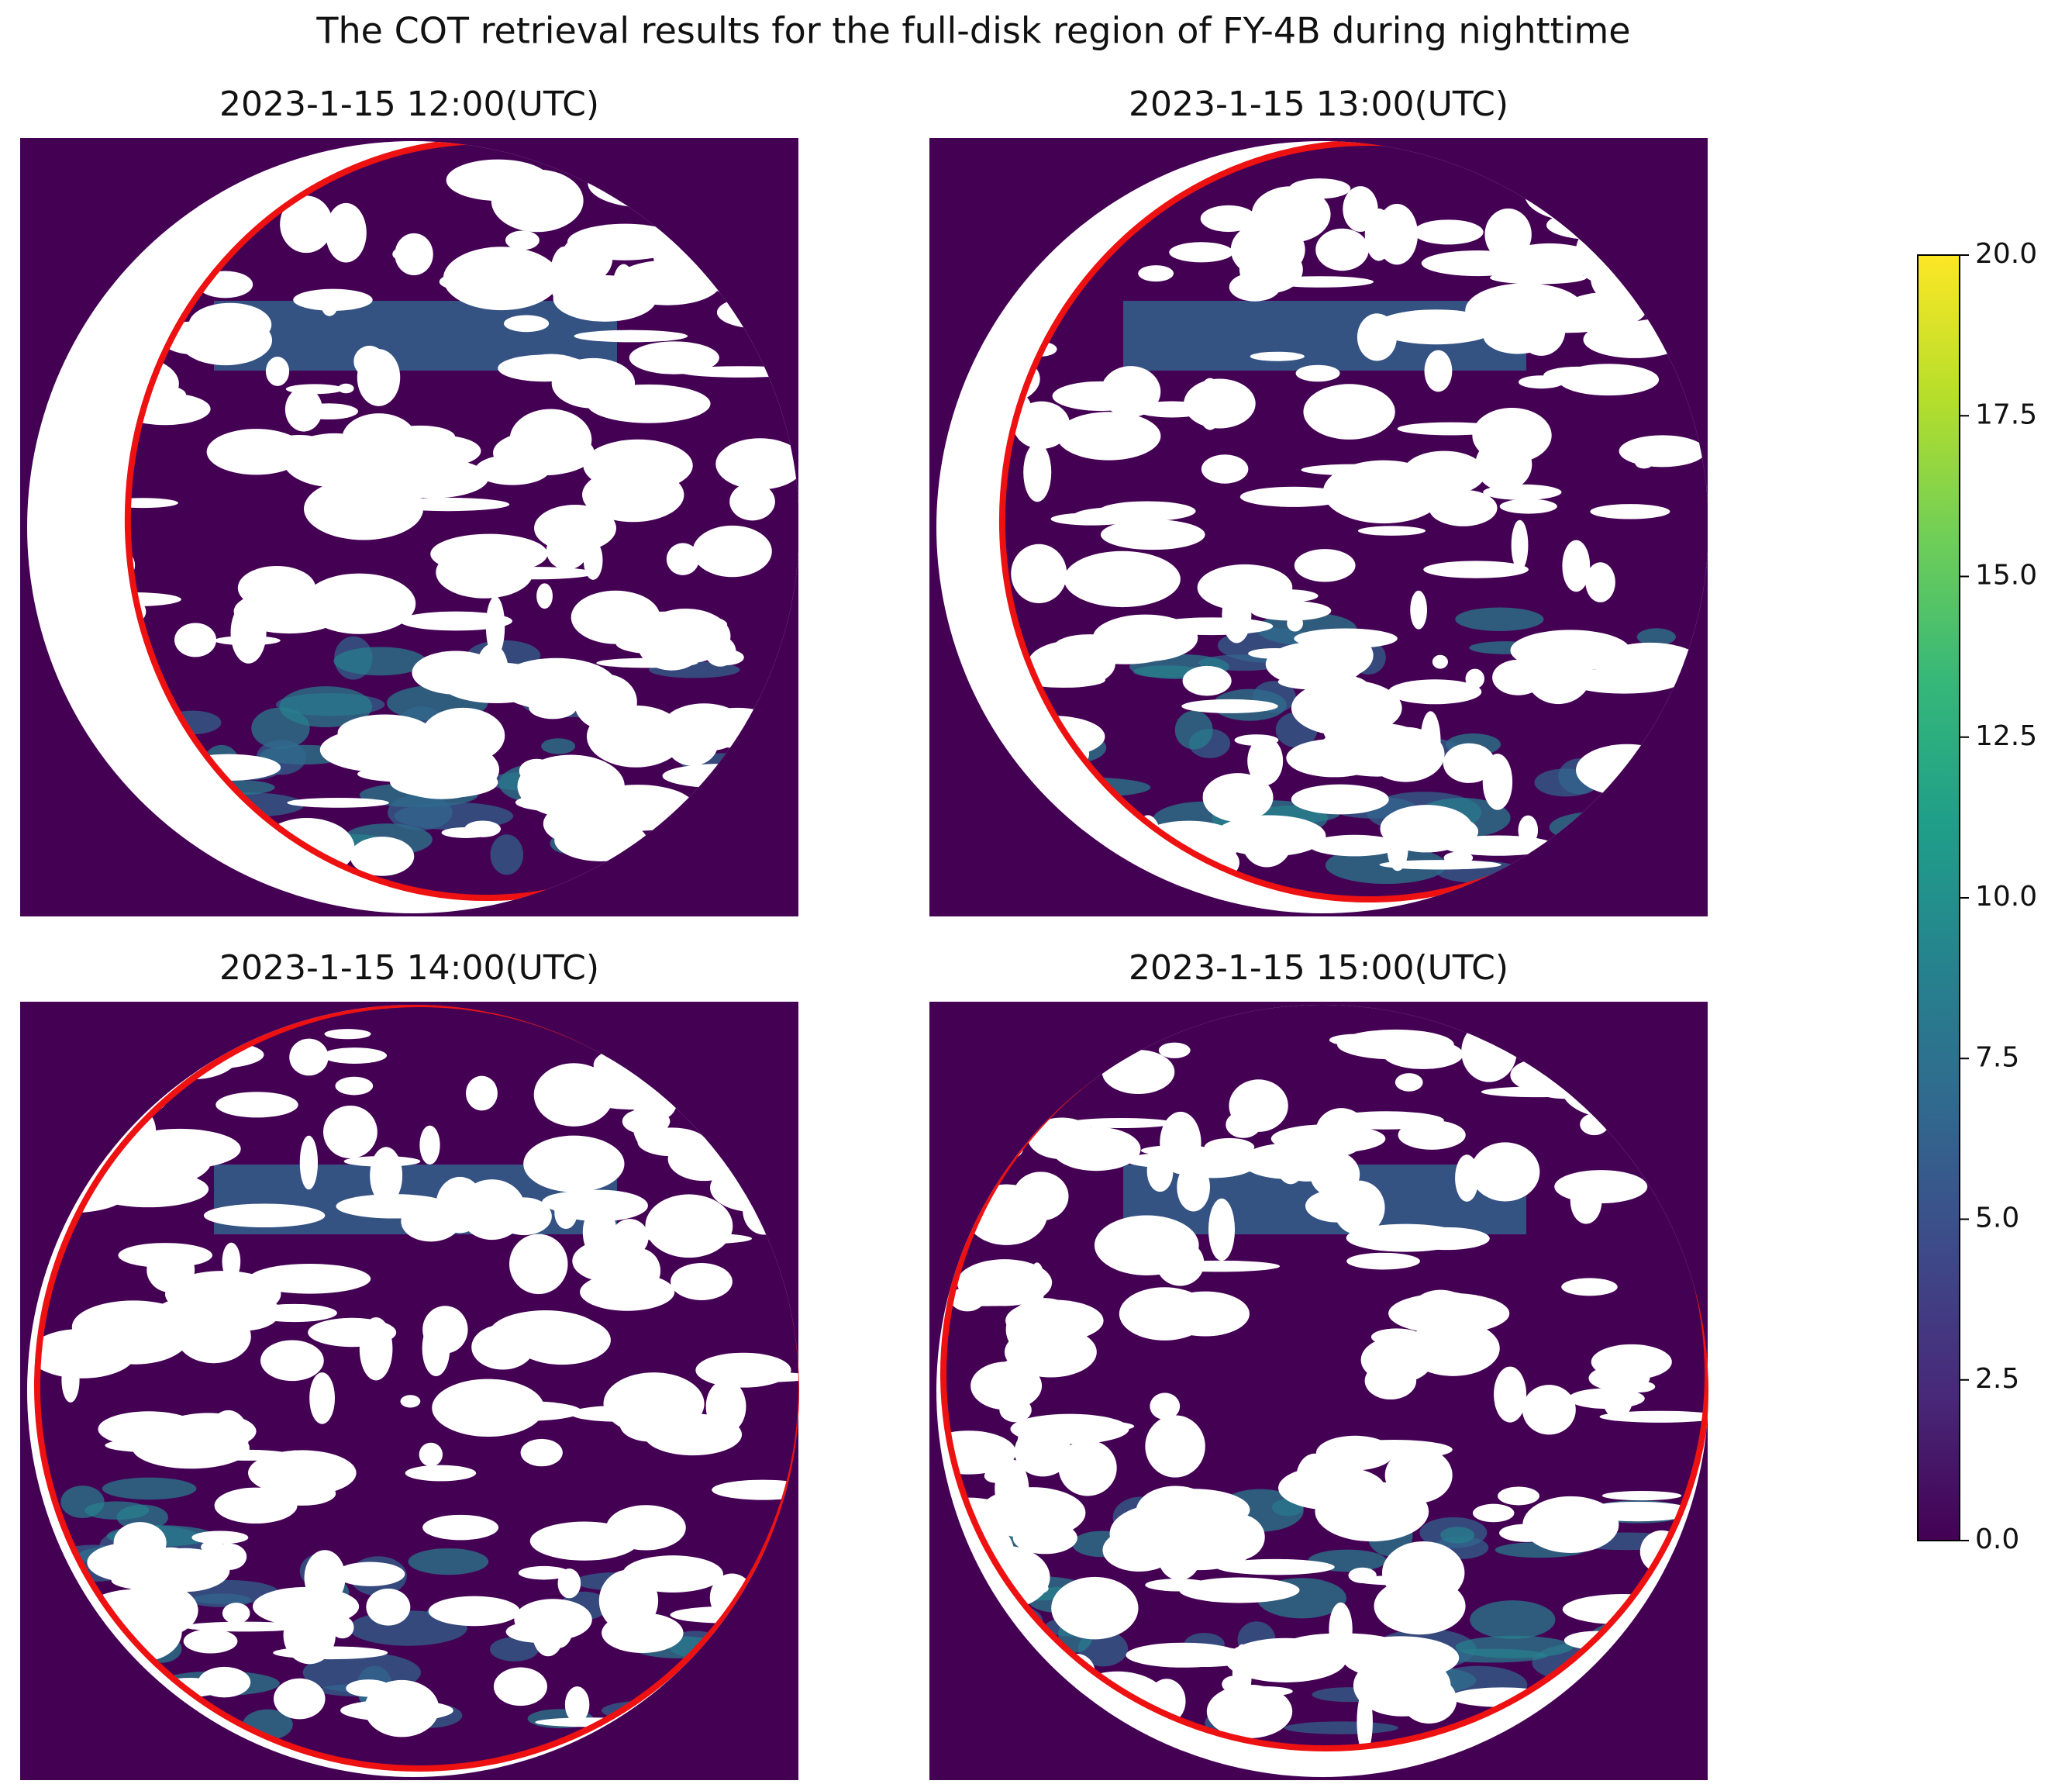  Describe the element at coordinates (1997, 1379) in the screenshot. I see `colorbar-tick-label: 2.5` at that location.